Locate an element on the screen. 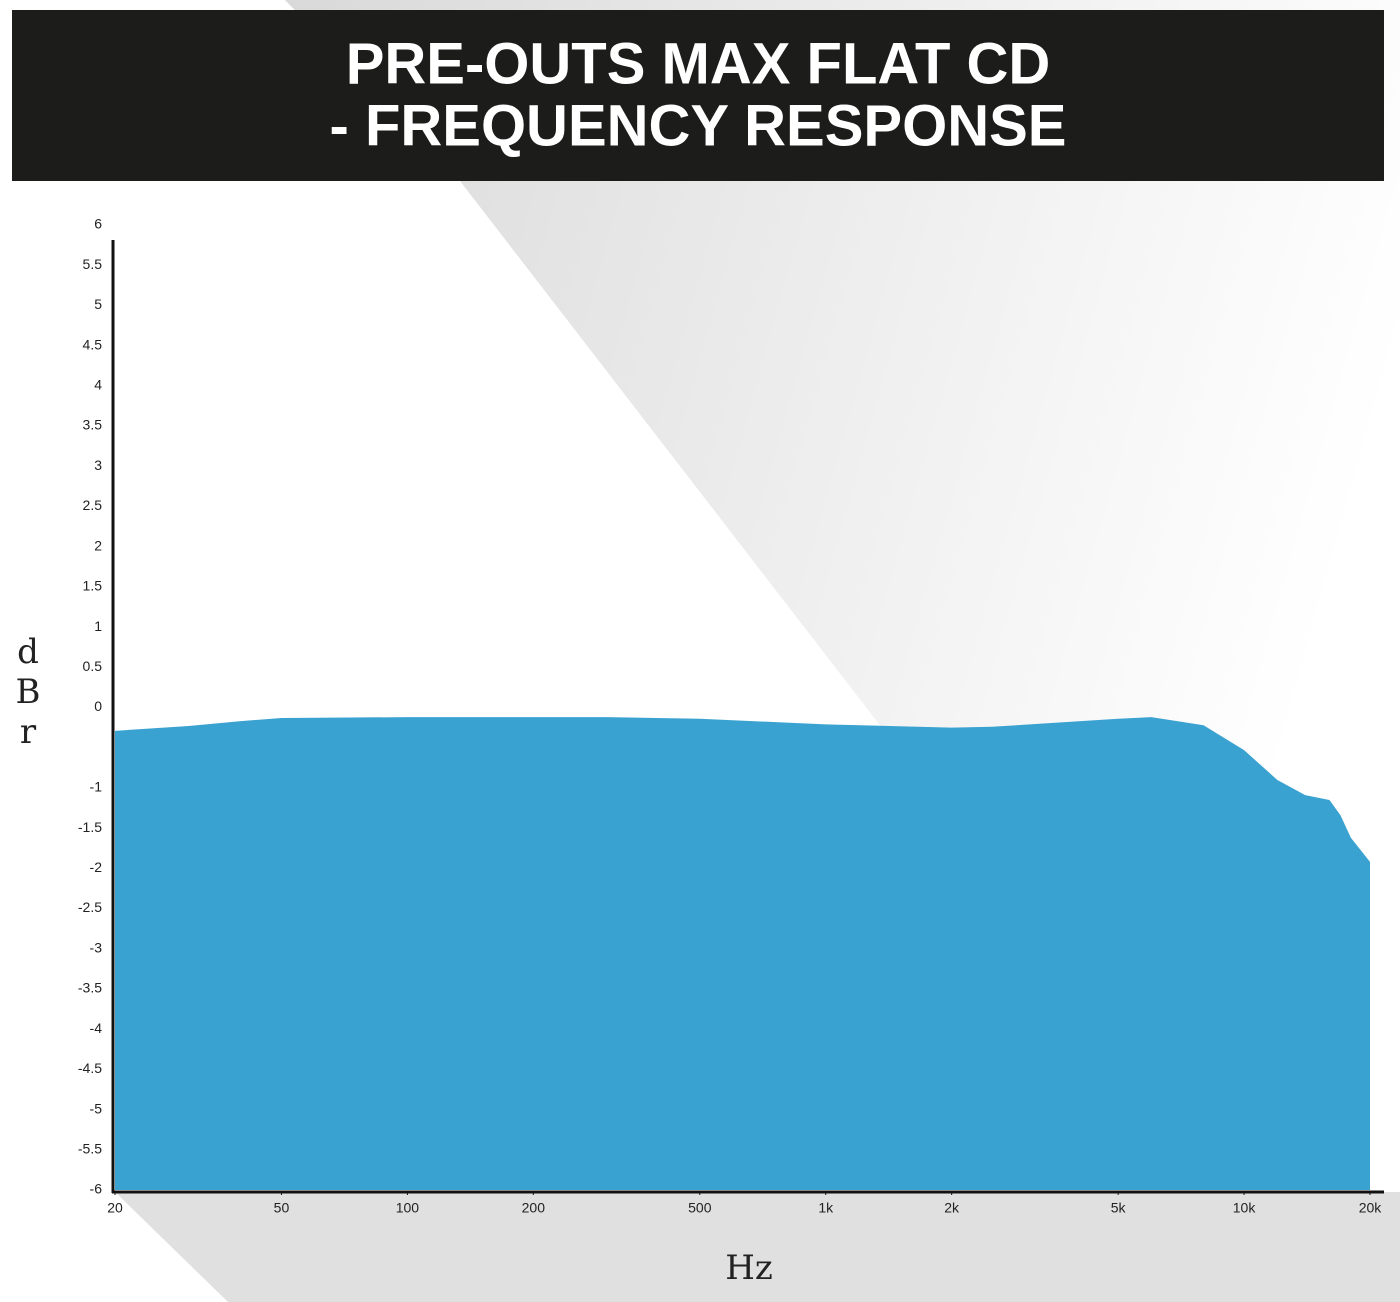 This screenshot has height=1302, width=1400. background-shadow is located at coordinates (757, 1247).